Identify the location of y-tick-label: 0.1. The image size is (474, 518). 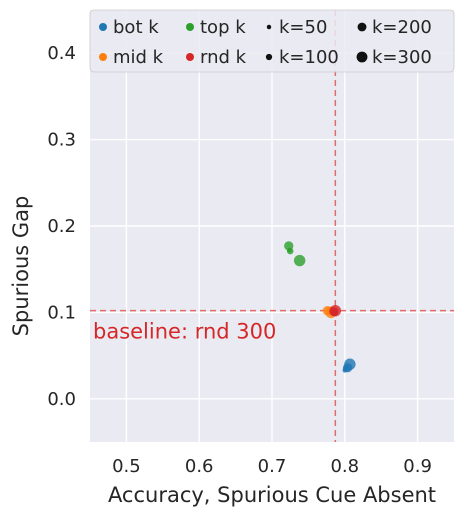
(61, 312).